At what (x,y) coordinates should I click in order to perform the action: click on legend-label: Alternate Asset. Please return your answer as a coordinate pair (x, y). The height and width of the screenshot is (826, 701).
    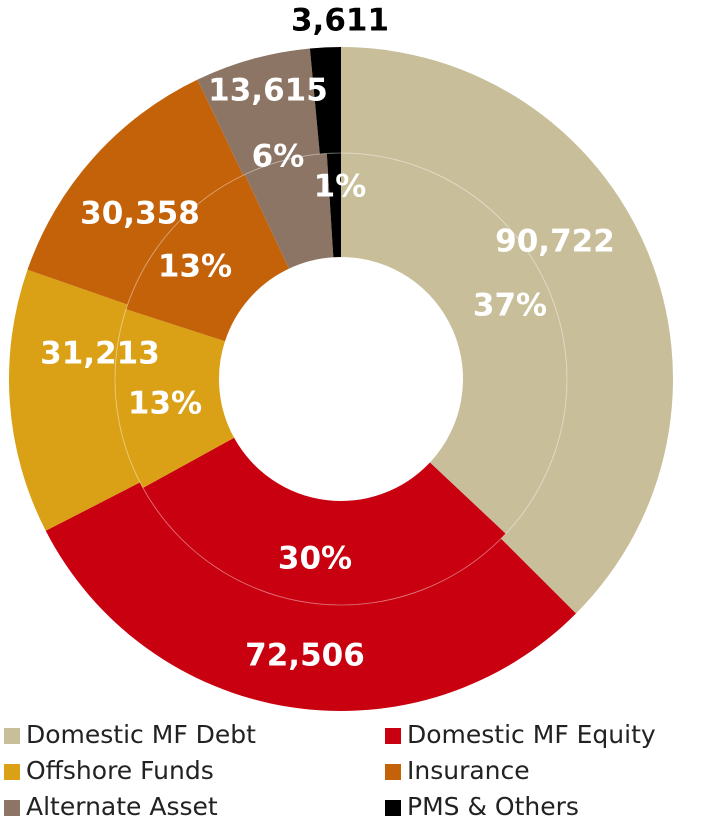
    Looking at the image, I should click on (122, 806).